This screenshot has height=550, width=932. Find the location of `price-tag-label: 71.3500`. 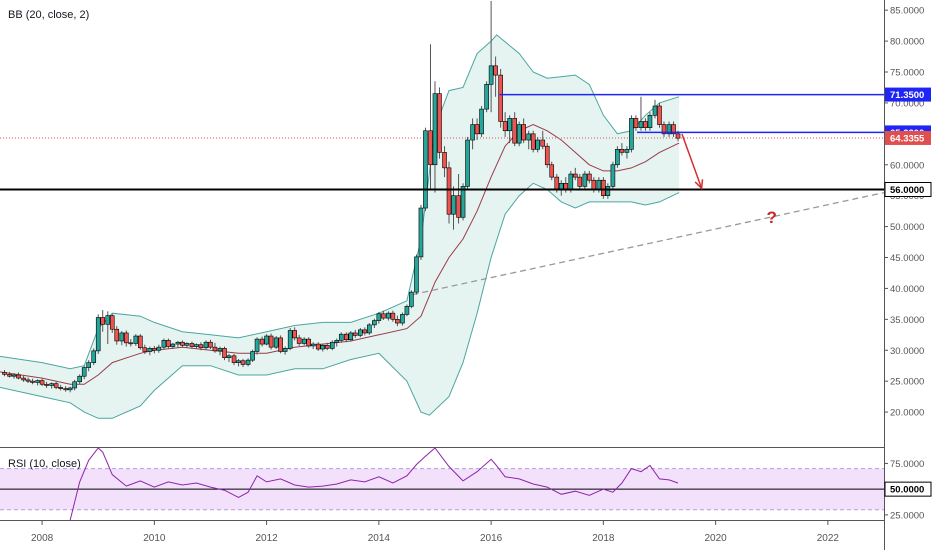

price-tag-label: 71.3500 is located at coordinates (907, 95).